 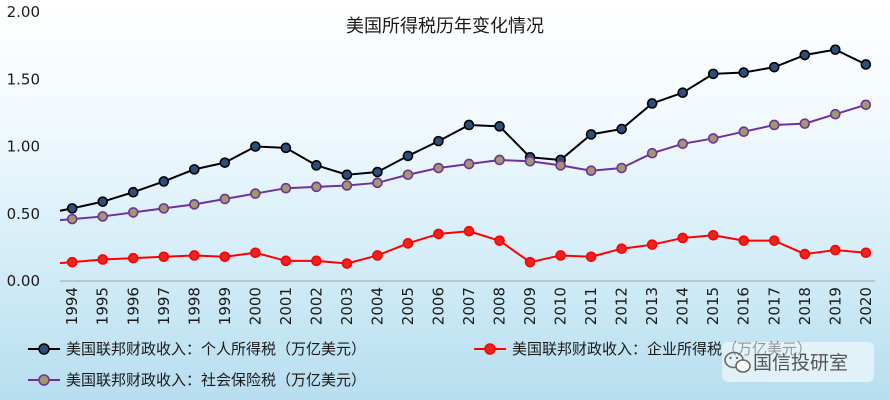 What do you see at coordinates (286, 306) in the screenshot?
I see `x-tick-label: 2001` at bounding box center [286, 306].